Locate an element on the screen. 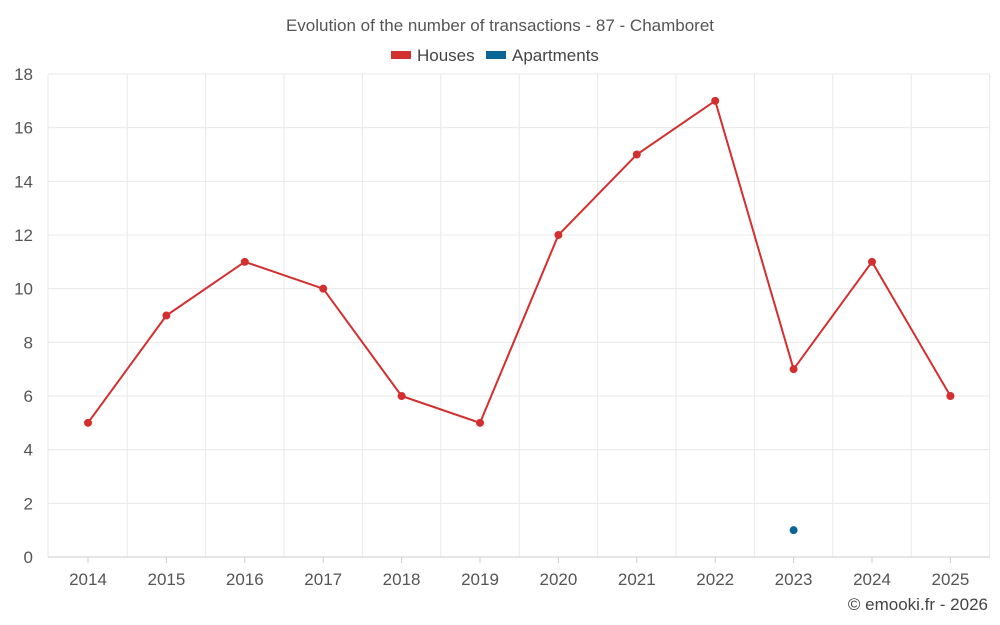 This screenshot has height=625, width=1000. y-tick-label: 12 is located at coordinates (23, 235).